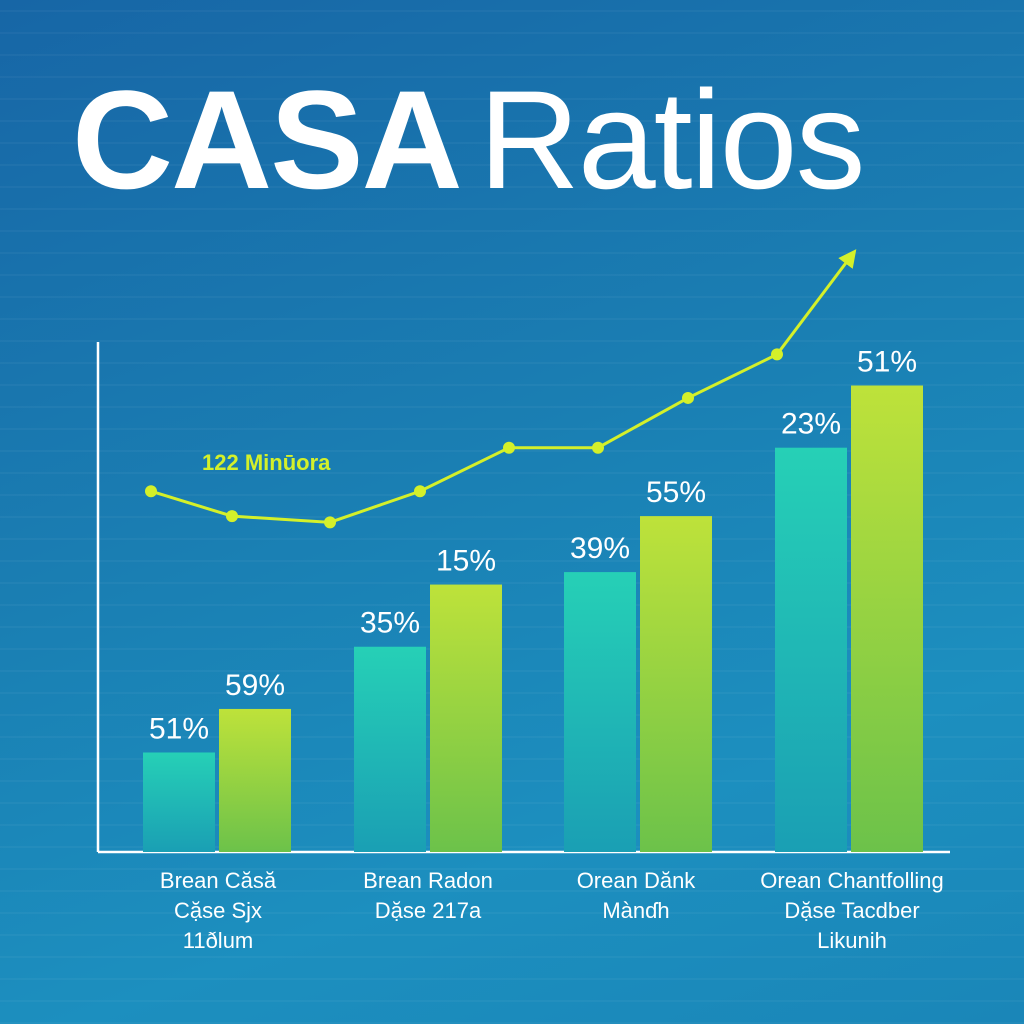 The height and width of the screenshot is (1024, 1024). What do you see at coordinates (636, 896) in the screenshot?
I see `x-tick-label-3: Orean Dănk Mànɗh` at bounding box center [636, 896].